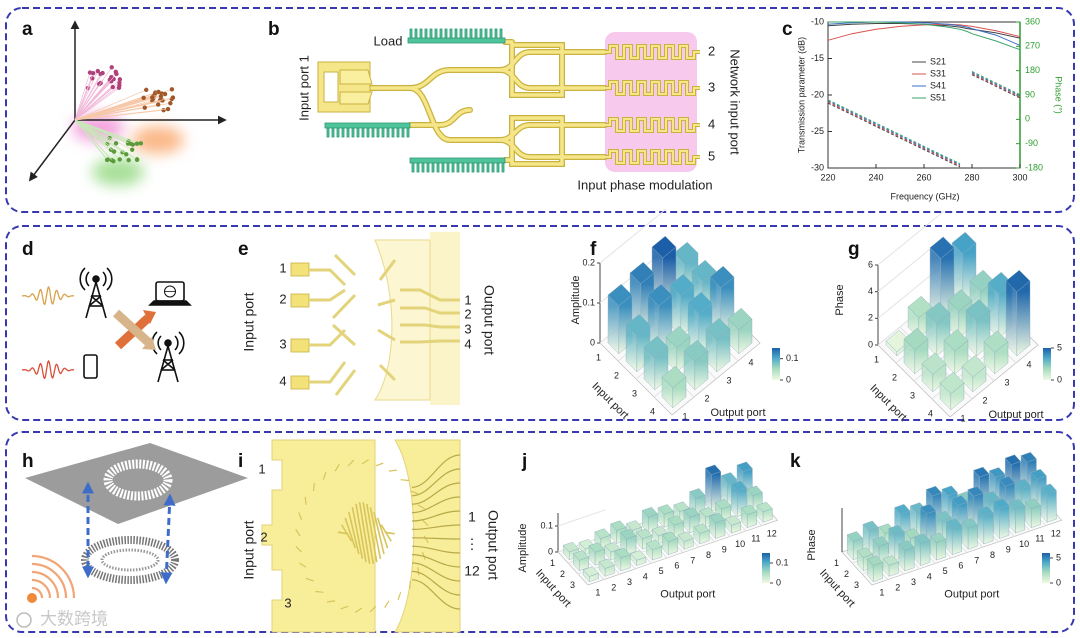 Image resolution: width=1080 pixels, height=638 pixels. I want to click on panel-d-icons-line, so click(97, 301).